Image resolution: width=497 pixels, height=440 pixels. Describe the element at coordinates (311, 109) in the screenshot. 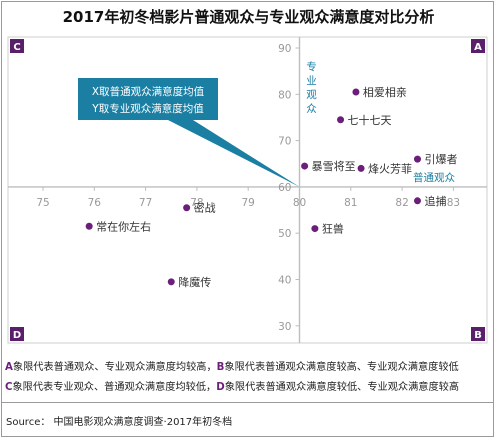

I see `y-axis-label-char: 众` at that location.